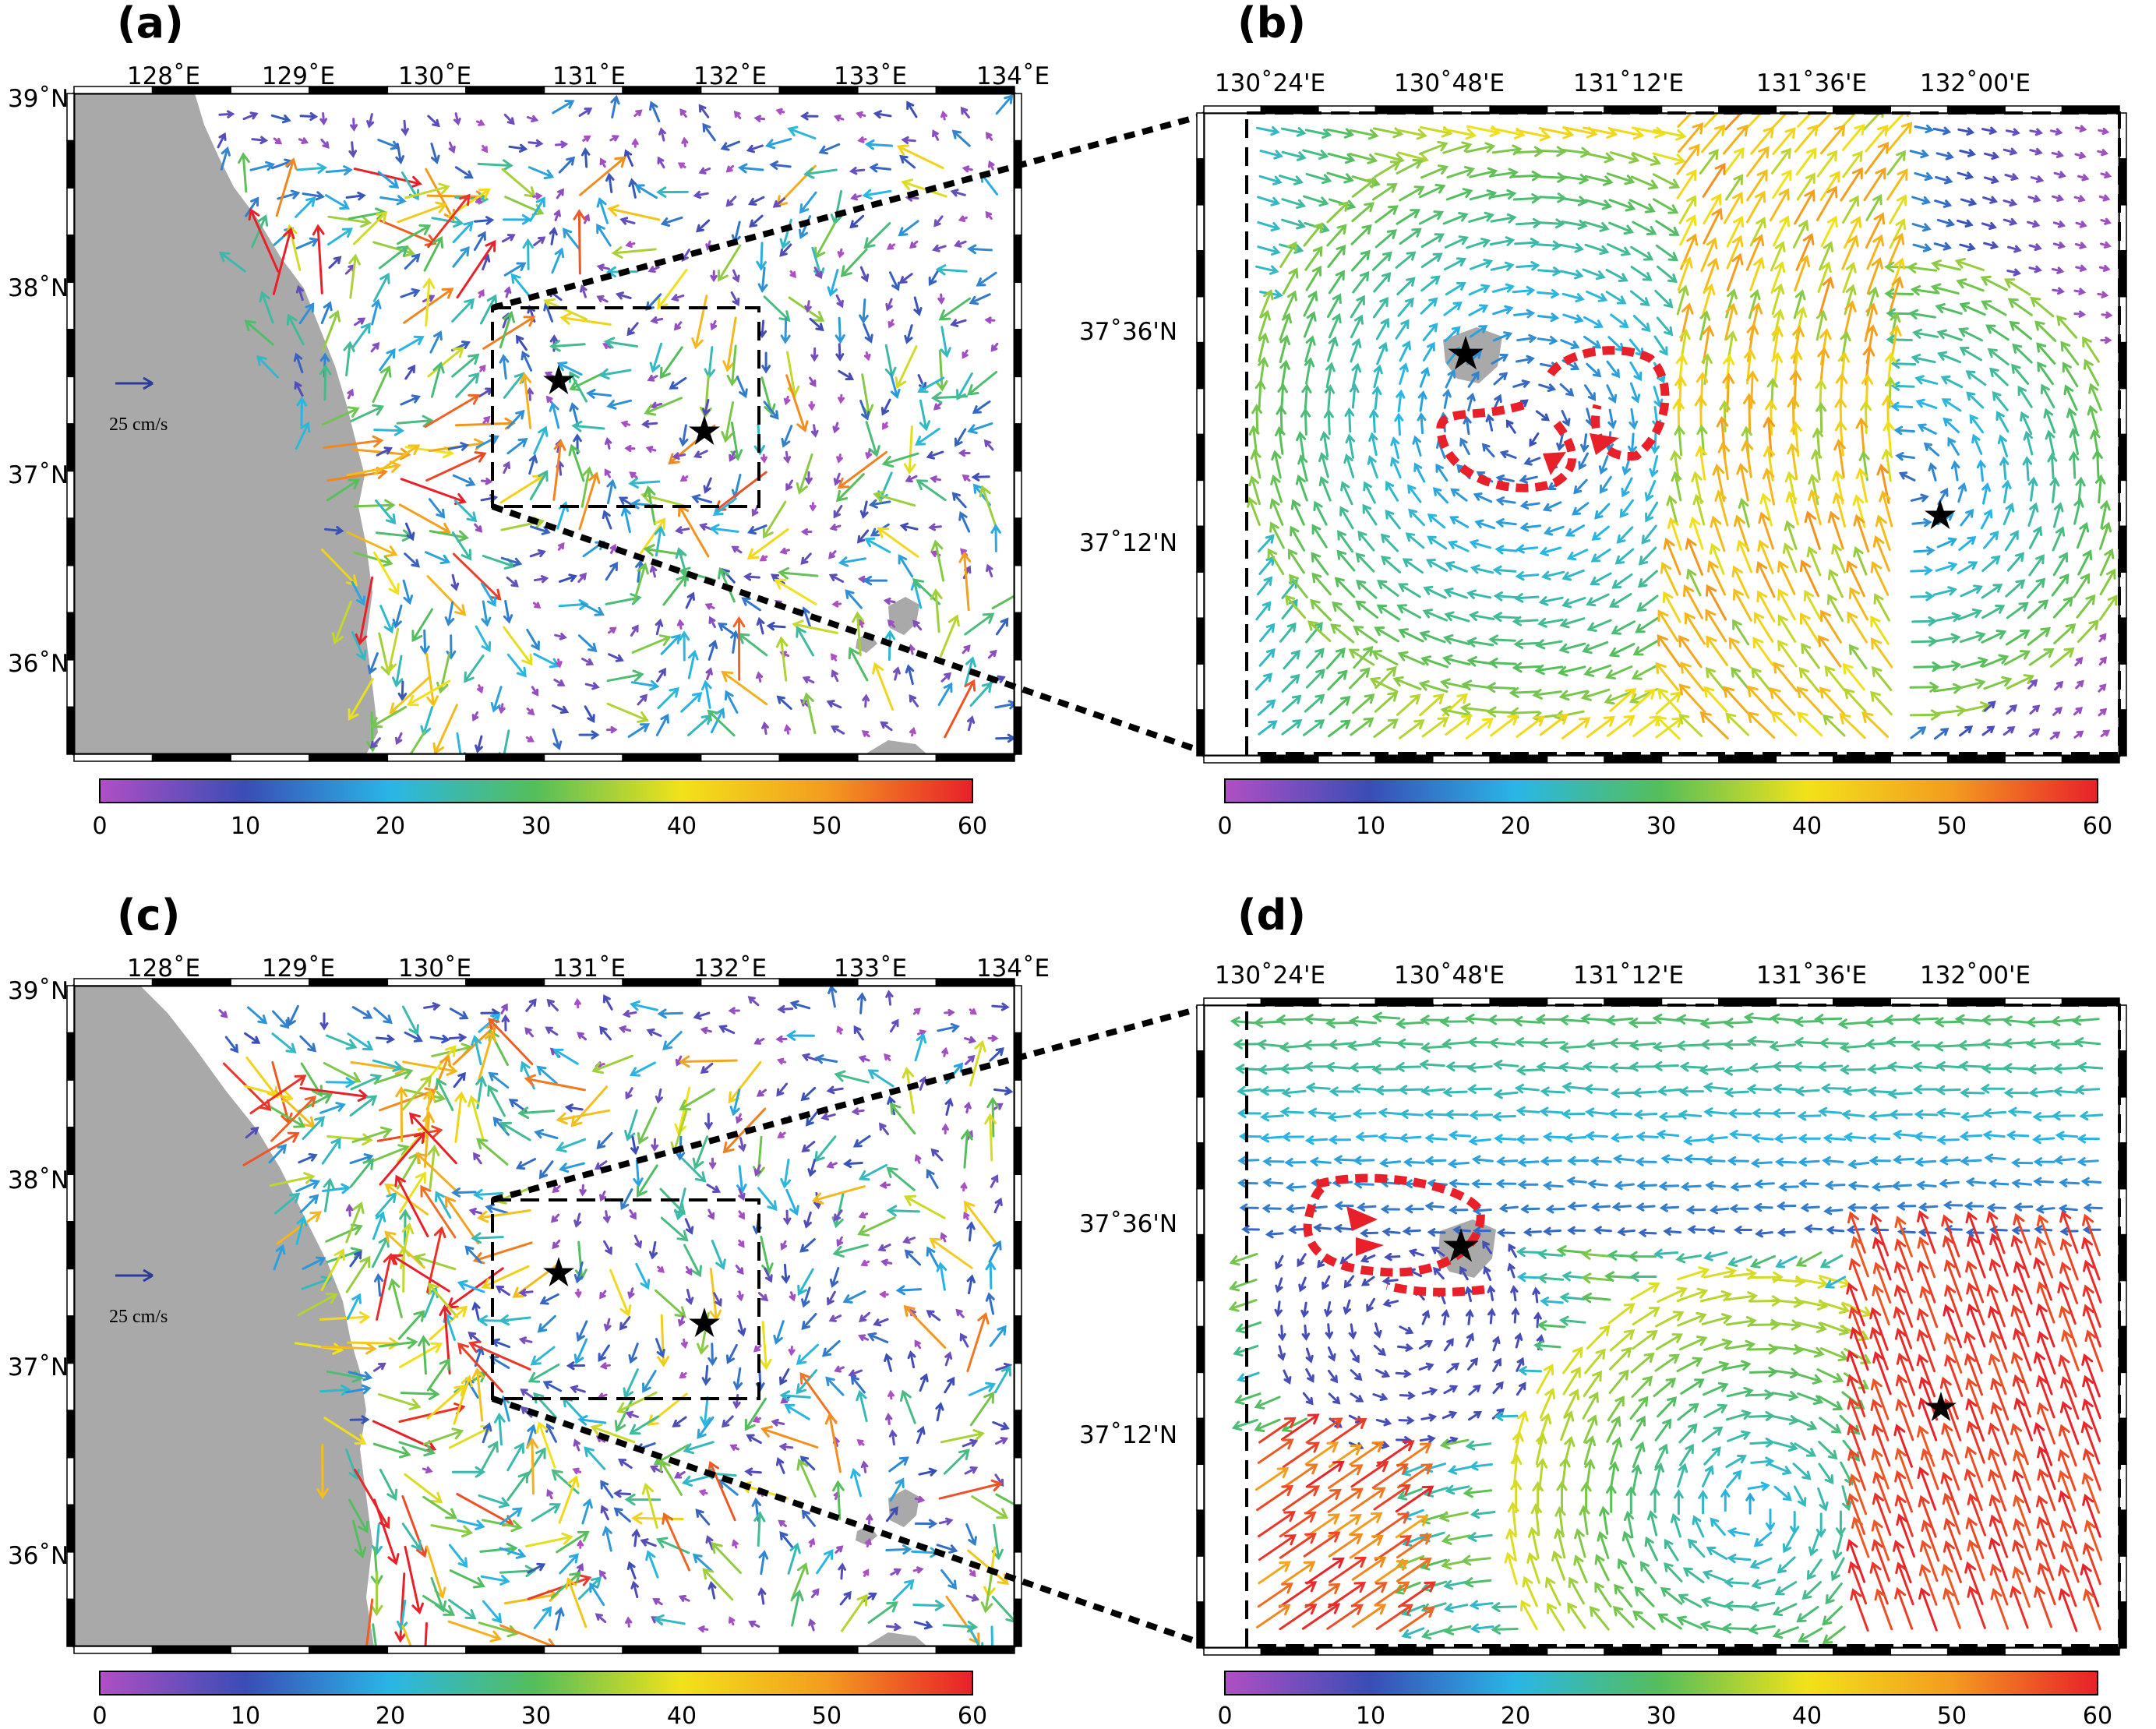 This screenshot has height=1729, width=2156. Describe the element at coordinates (1661, 1716) in the screenshot. I see `colorbar-tick: 30` at that location.